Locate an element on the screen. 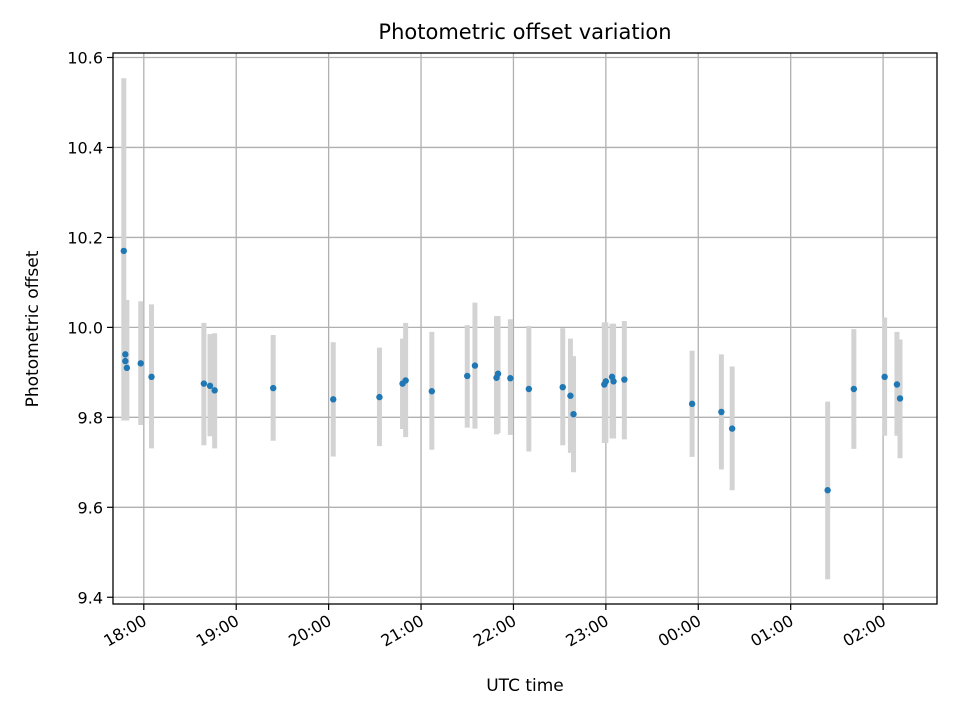  x-tick-label: 18:00 is located at coordinates (124, 631).